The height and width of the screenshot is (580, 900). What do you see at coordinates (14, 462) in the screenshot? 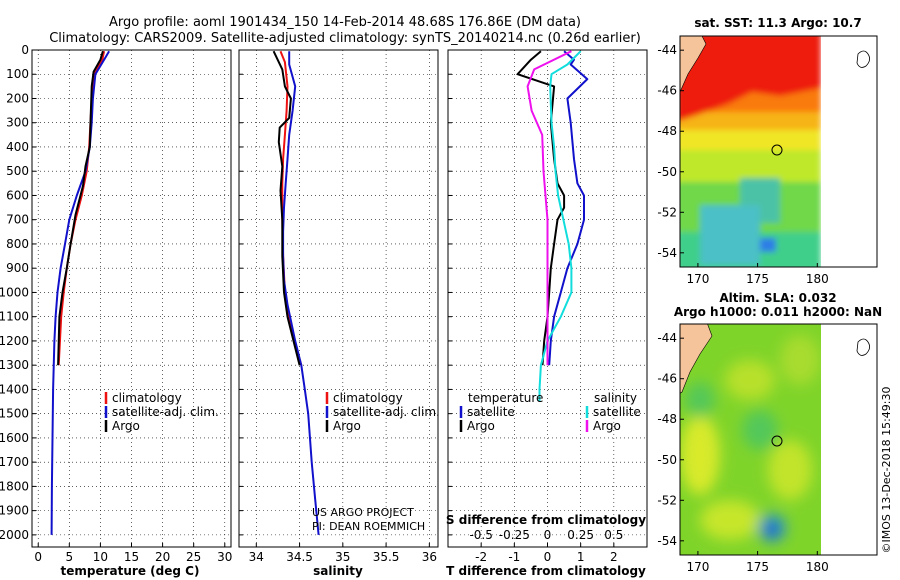
I see `depth-tick-label: 1700` at bounding box center [14, 462].